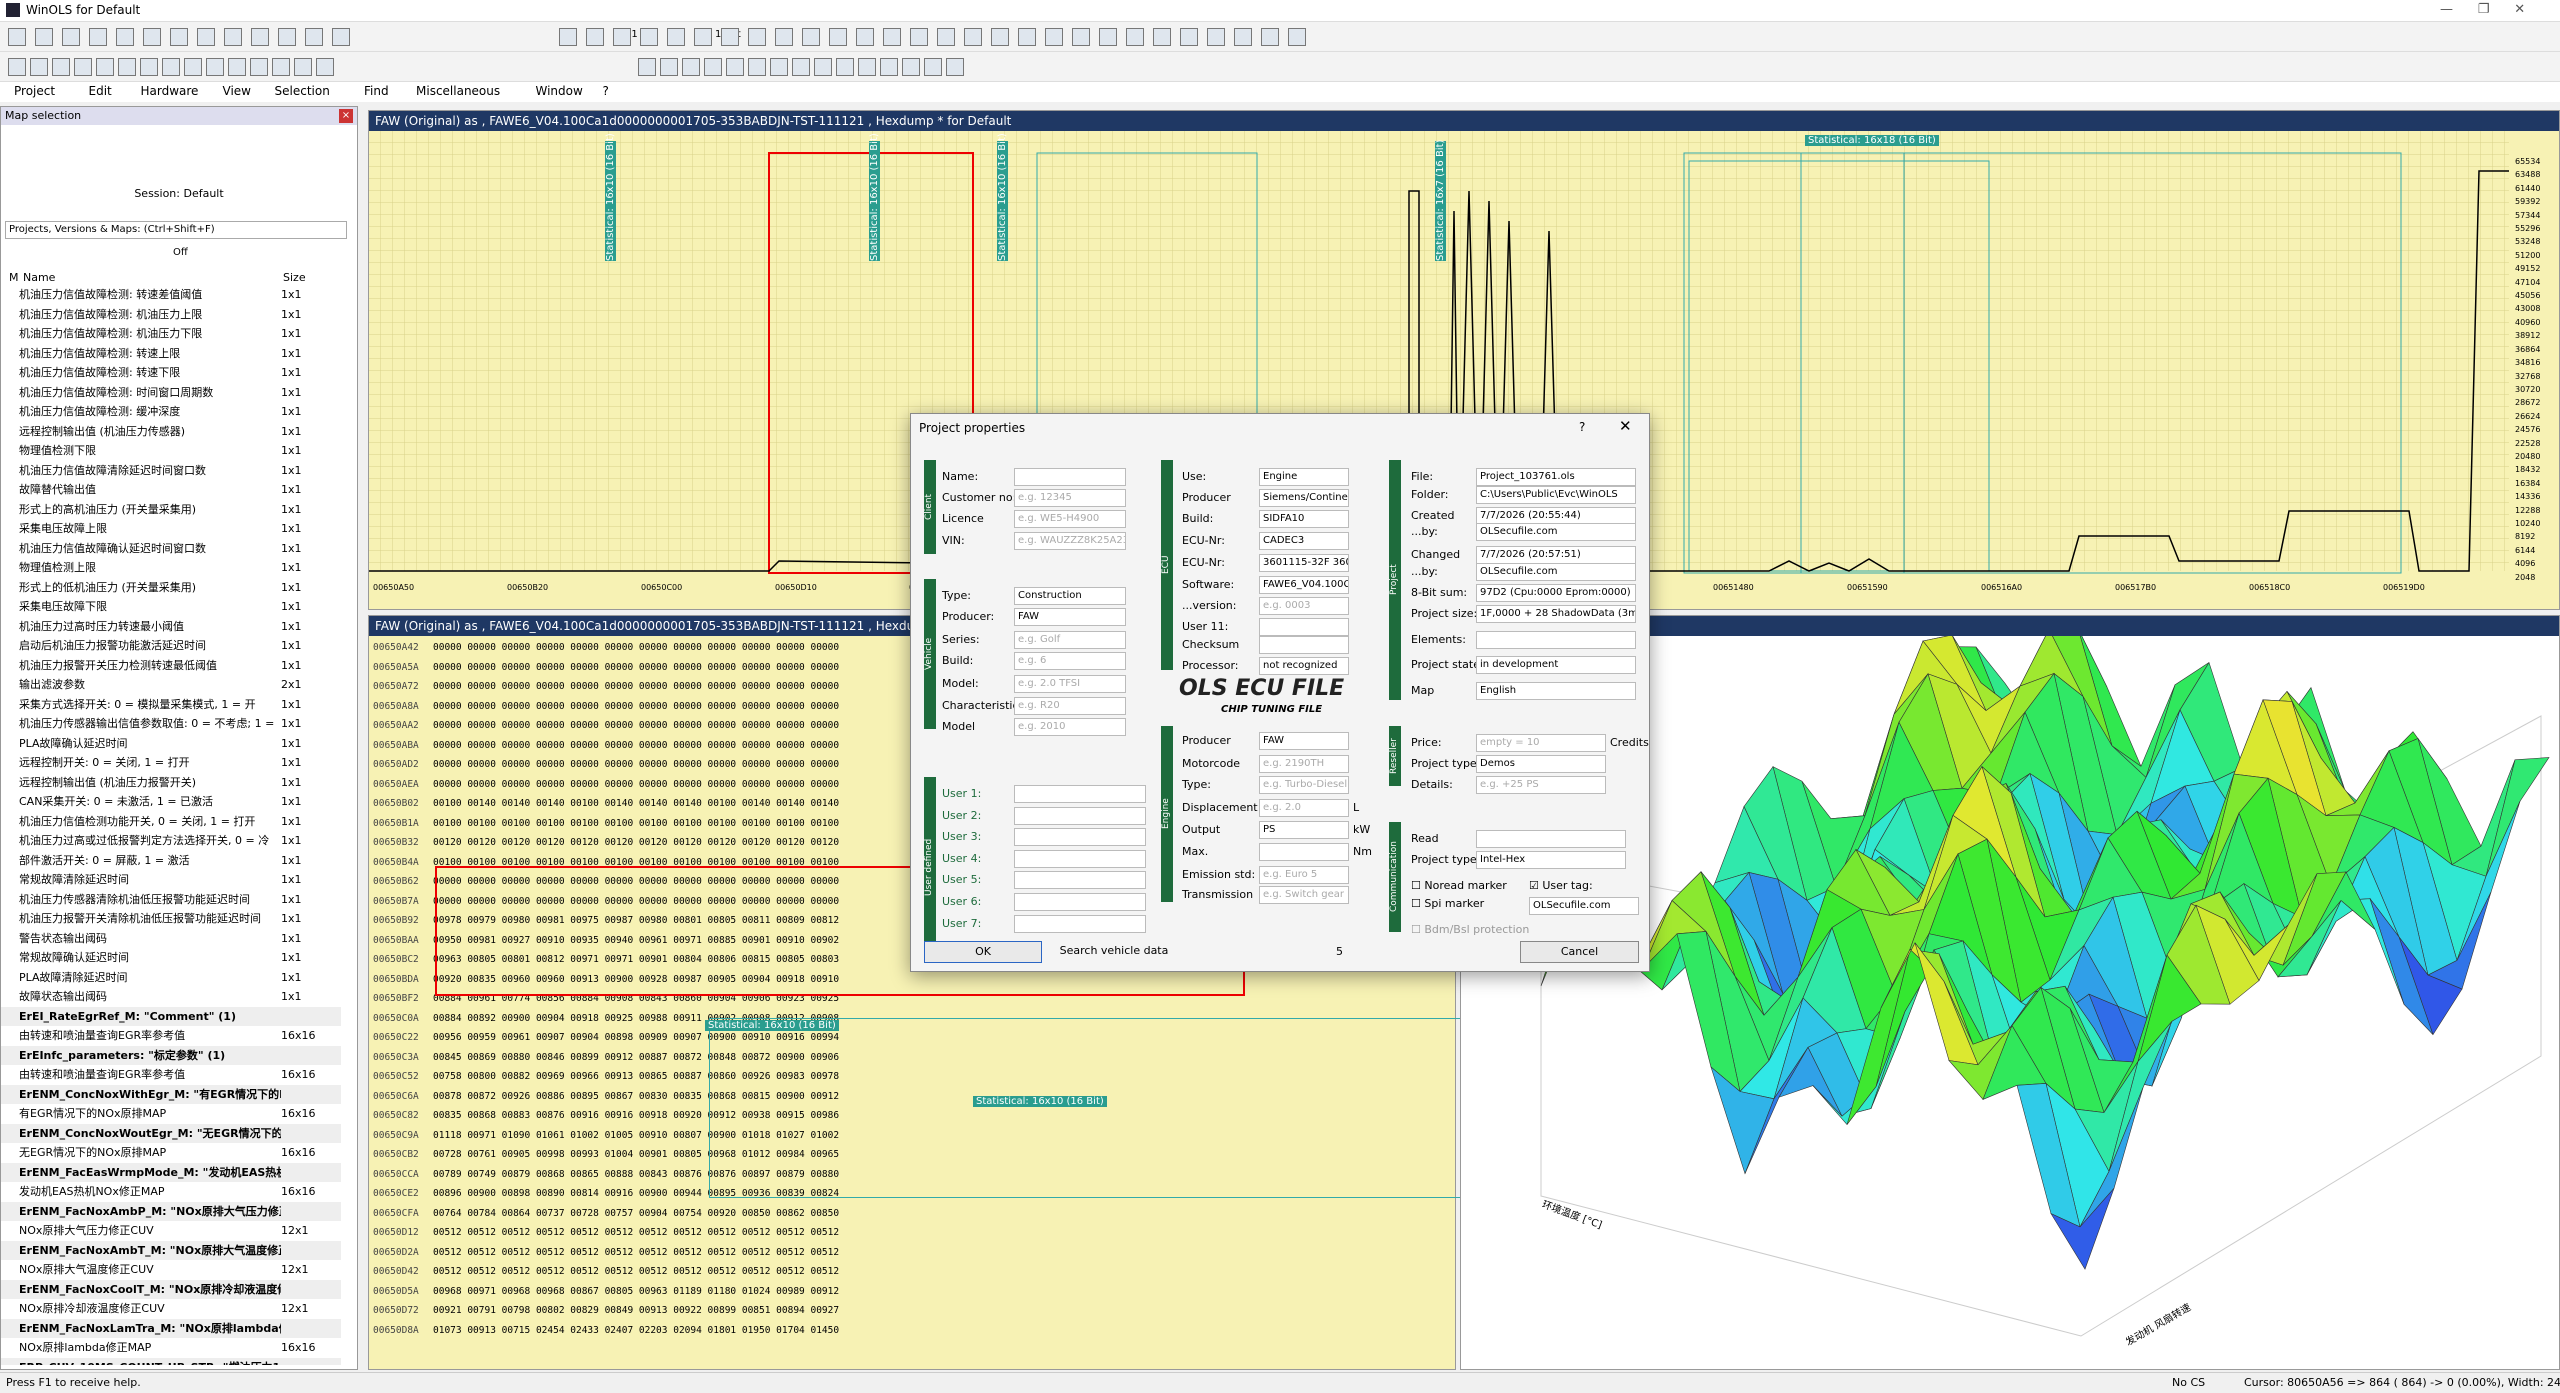 The width and height of the screenshot is (2560, 1393). I want to click on map-item: 机油压力传感器输出信值参数取值: 0 = 不考虑; 1 = 1x1, so click(171, 724).